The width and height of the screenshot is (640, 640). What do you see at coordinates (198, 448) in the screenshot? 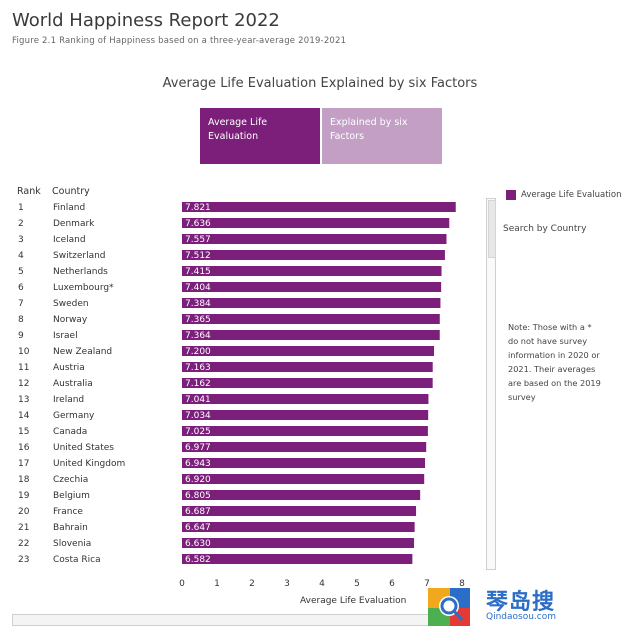
I see `bar-value-label: 6.977` at bounding box center [198, 448].